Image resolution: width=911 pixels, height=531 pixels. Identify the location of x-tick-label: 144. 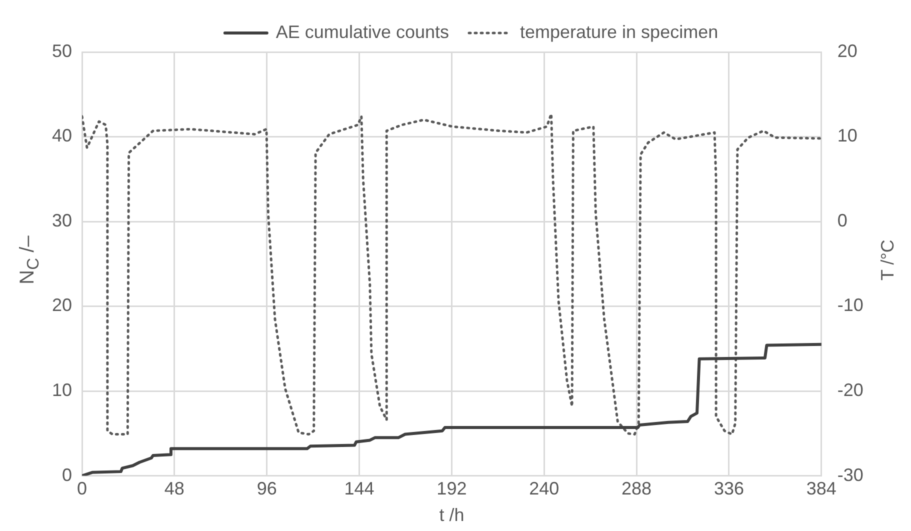
(359, 488).